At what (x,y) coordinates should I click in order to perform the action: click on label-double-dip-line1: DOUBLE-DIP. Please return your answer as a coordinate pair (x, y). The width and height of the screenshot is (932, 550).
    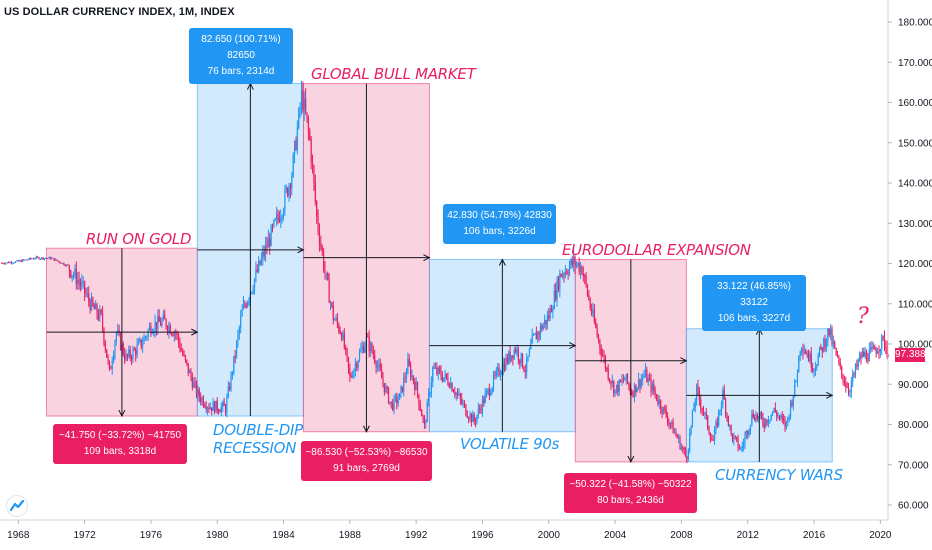
    Looking at the image, I should click on (258, 430).